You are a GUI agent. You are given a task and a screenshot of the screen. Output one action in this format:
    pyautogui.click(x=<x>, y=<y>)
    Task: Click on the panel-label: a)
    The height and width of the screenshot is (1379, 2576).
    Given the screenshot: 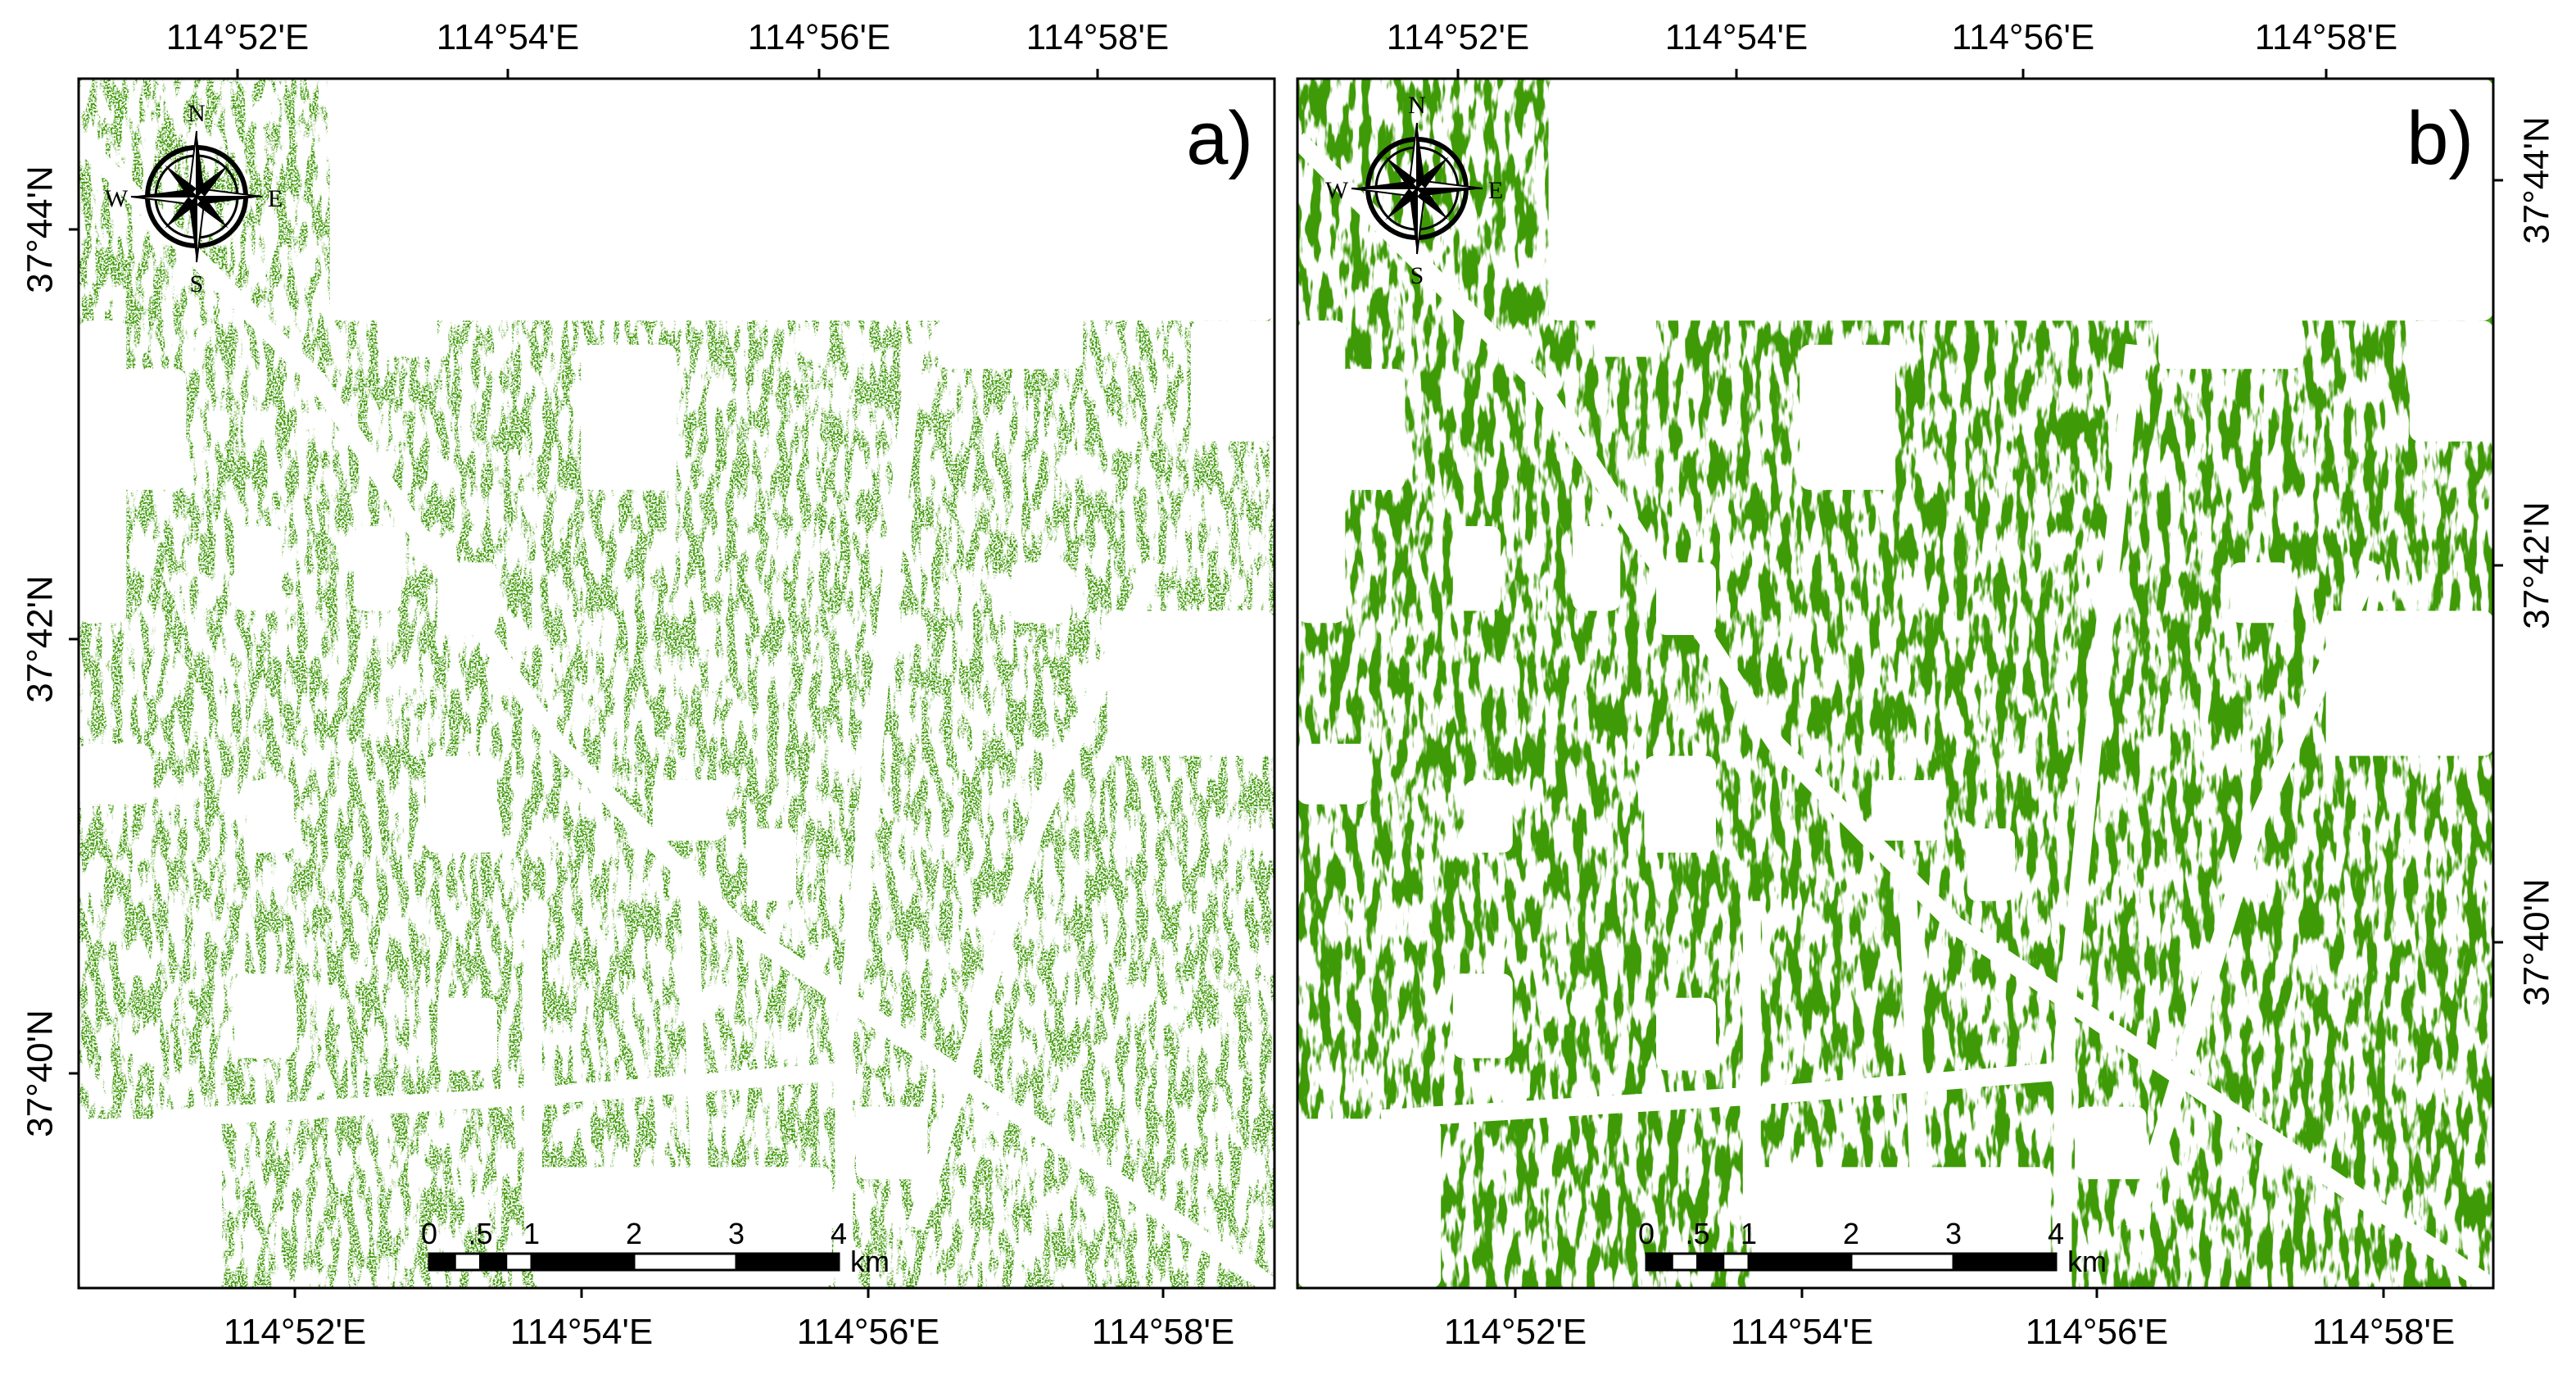 What is the action you would take?
    pyautogui.click(x=1219, y=138)
    